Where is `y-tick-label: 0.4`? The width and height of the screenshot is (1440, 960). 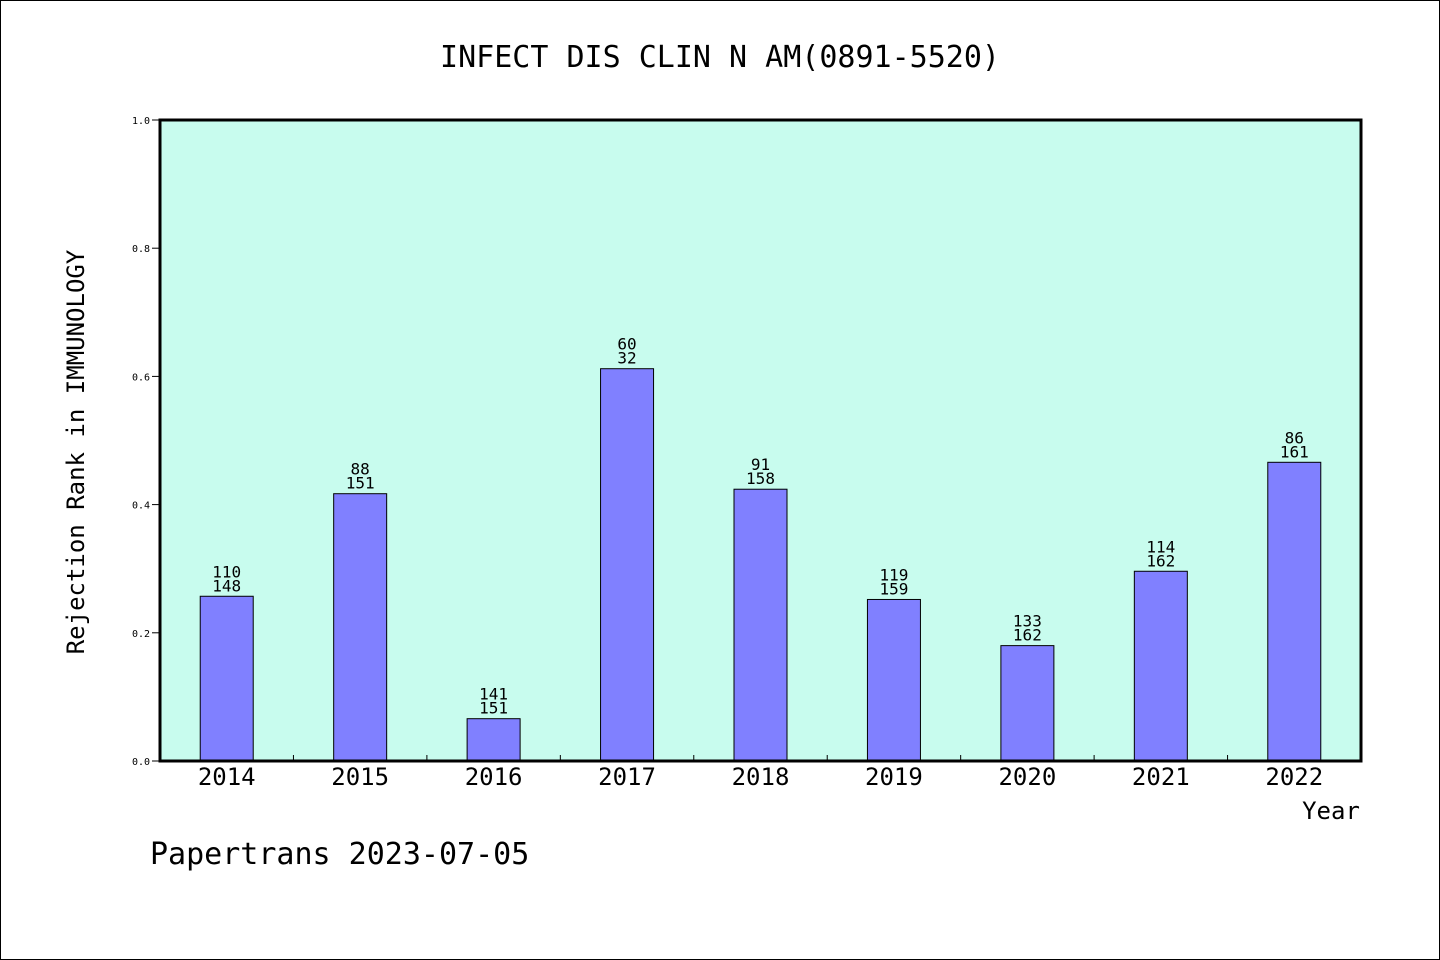
y-tick-label: 0.4 is located at coordinates (141, 506).